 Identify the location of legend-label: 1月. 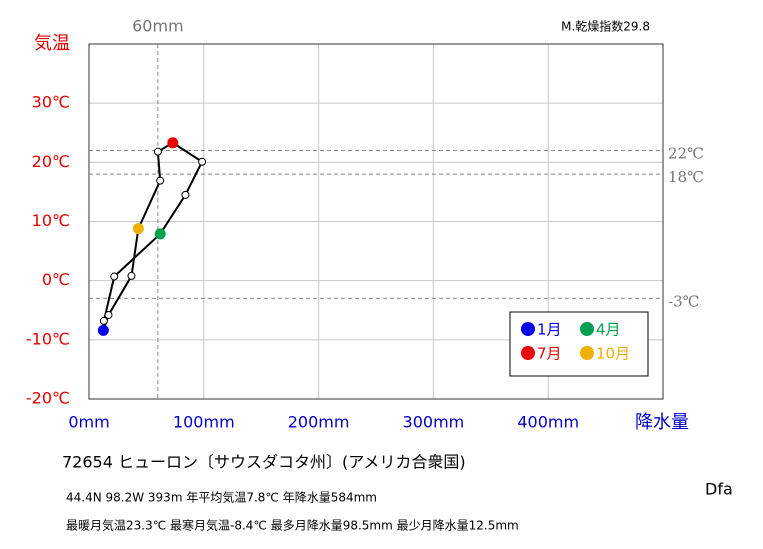
(549, 330).